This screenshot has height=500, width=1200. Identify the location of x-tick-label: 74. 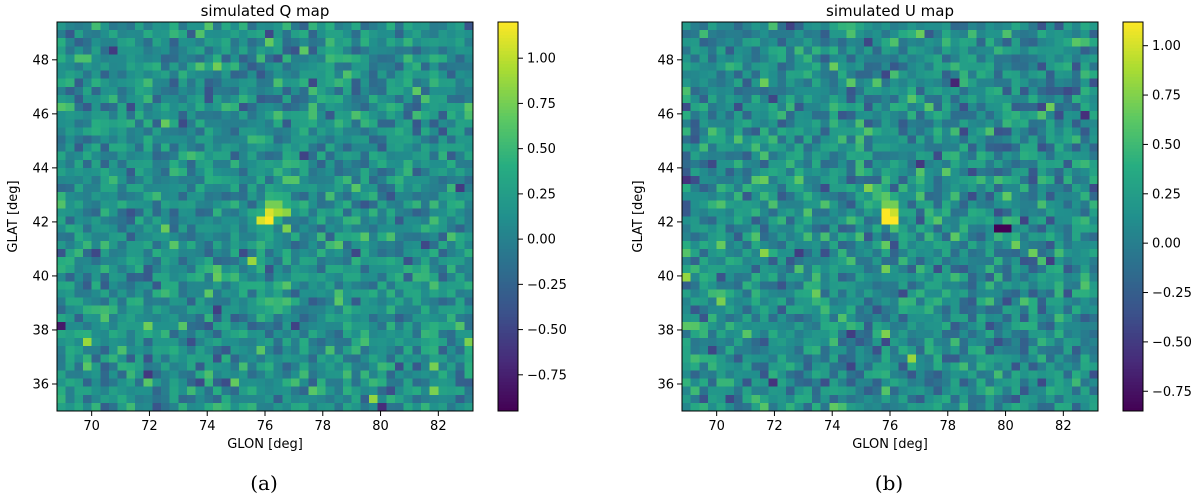
(207, 426).